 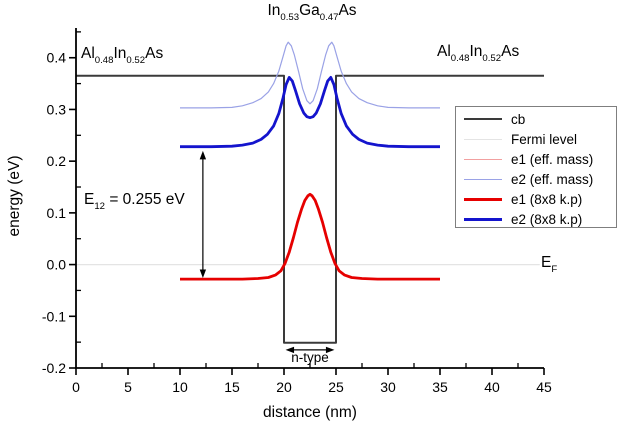 What do you see at coordinates (180, 387) in the screenshot?
I see `svg-text: 10` at bounding box center [180, 387].